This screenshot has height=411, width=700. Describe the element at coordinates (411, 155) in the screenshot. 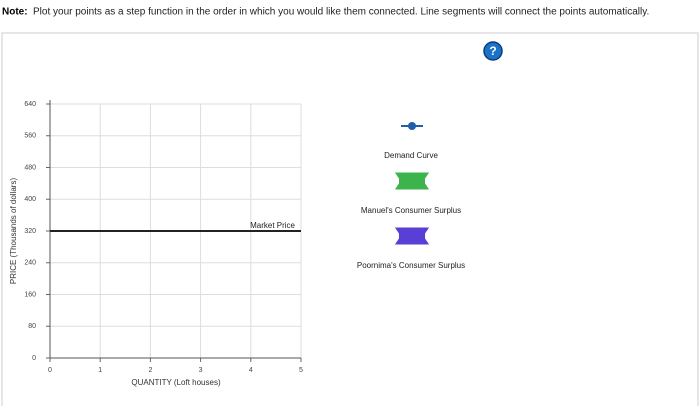

I see `legend-label: Demand Curve` at that location.